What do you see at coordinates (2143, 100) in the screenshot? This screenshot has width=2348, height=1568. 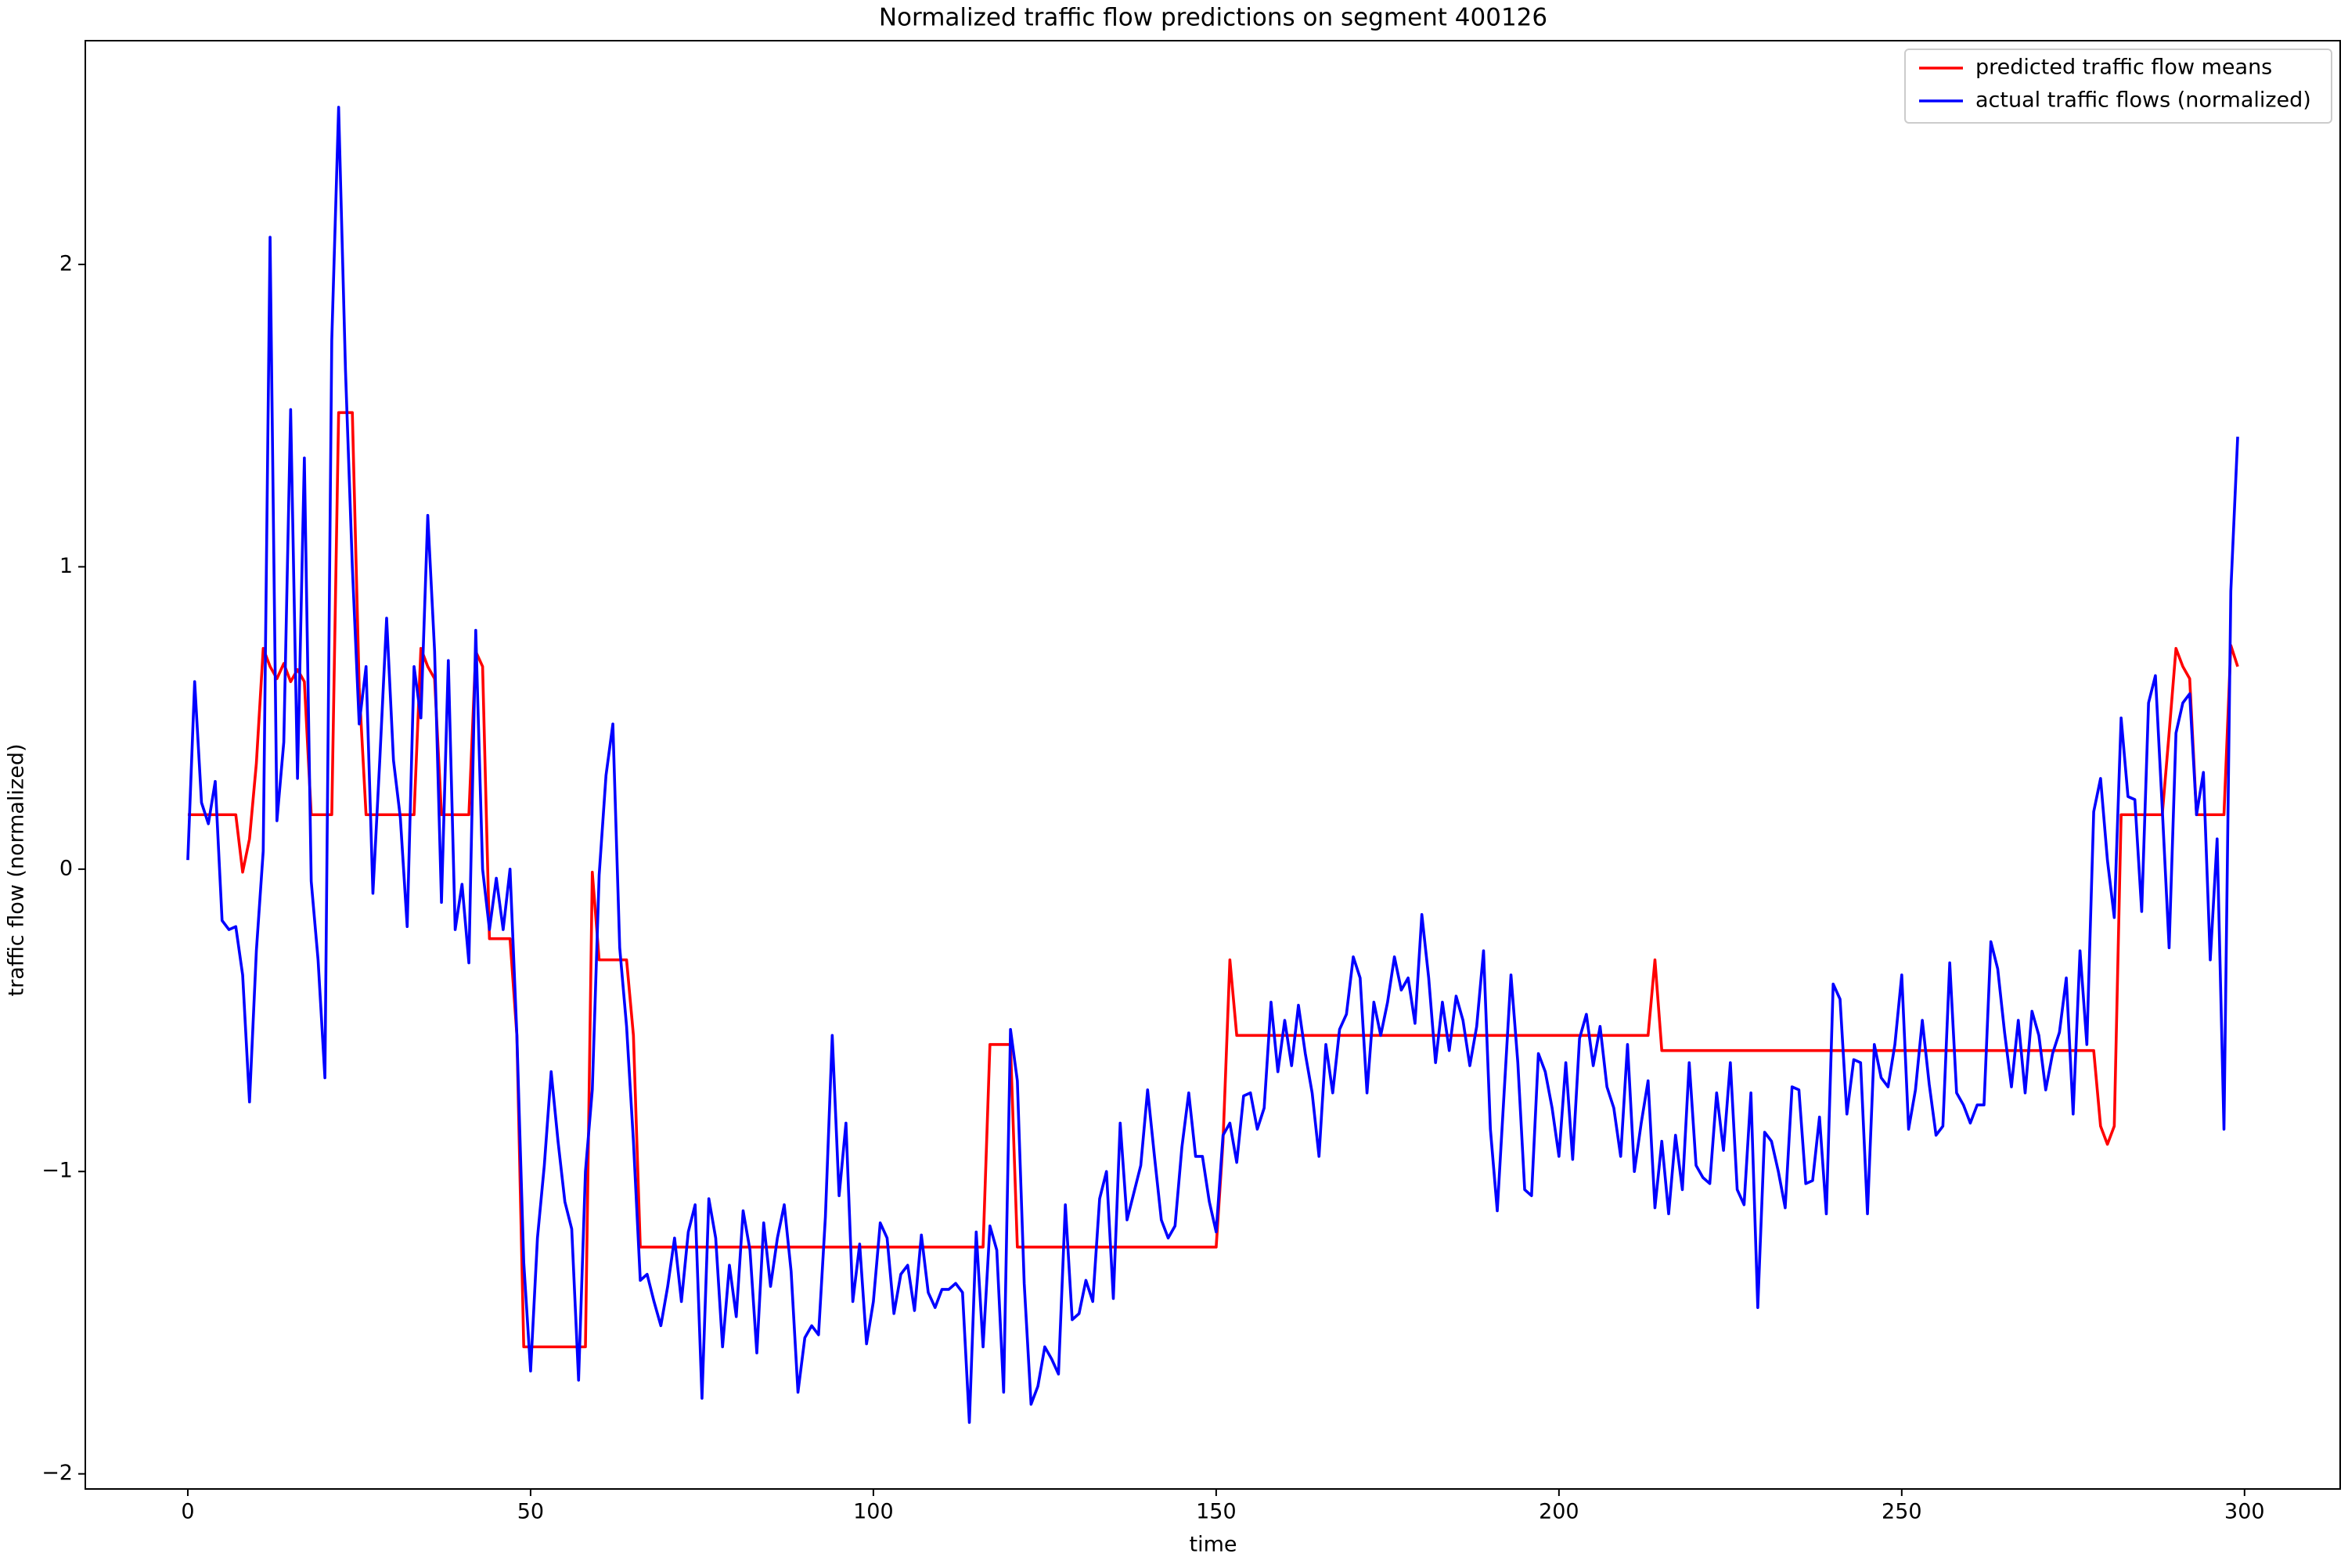 I see `legend-label: actual traffic flows (normalized)` at bounding box center [2143, 100].